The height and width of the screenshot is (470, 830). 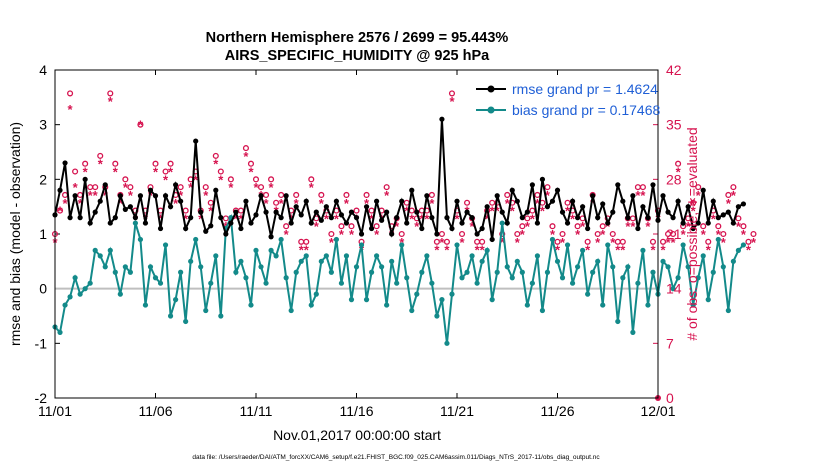 What do you see at coordinates (674, 70) in the screenshot?
I see `y2-tick-label: 42` at bounding box center [674, 70].